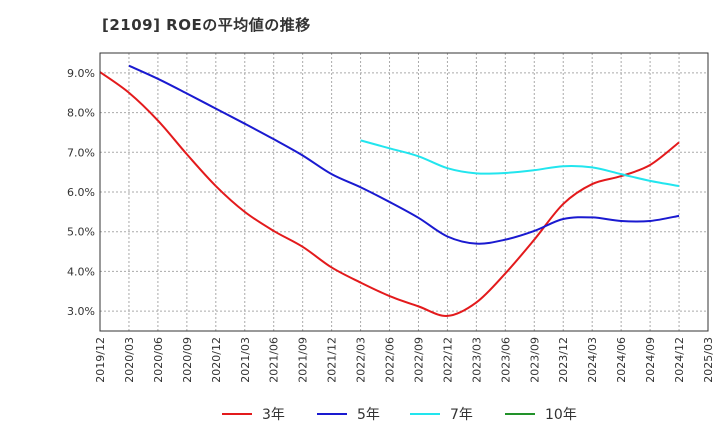  I want to click on y-tick-label: 3.0%, so click(81, 311).